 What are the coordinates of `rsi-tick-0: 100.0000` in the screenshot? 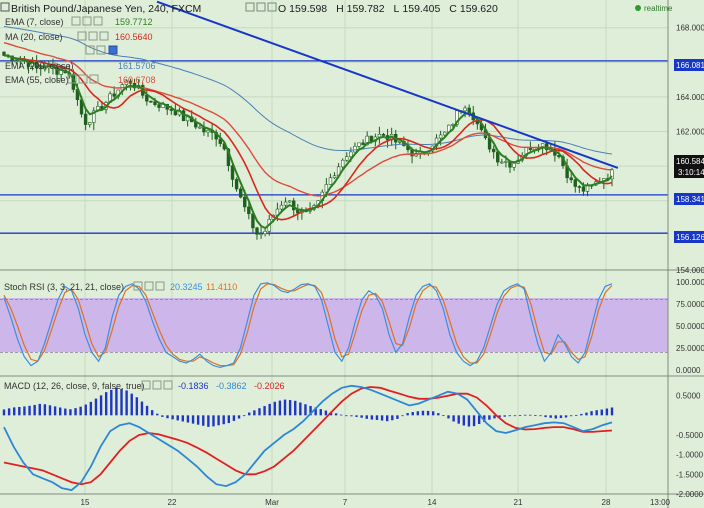 It's located at (690, 282).